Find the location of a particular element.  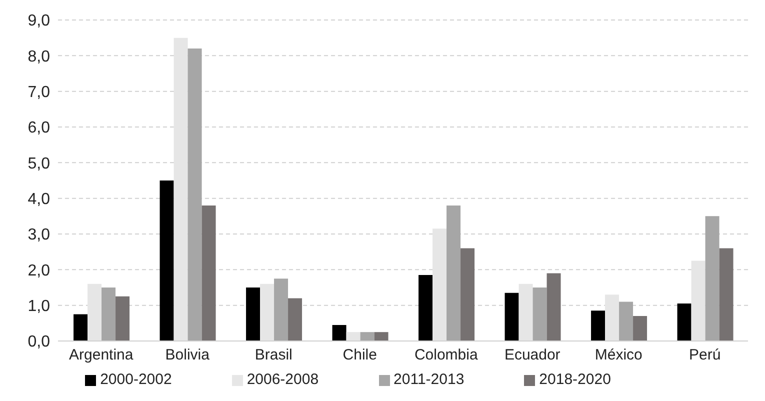

x-tick-label: Bolivia is located at coordinates (187, 355).